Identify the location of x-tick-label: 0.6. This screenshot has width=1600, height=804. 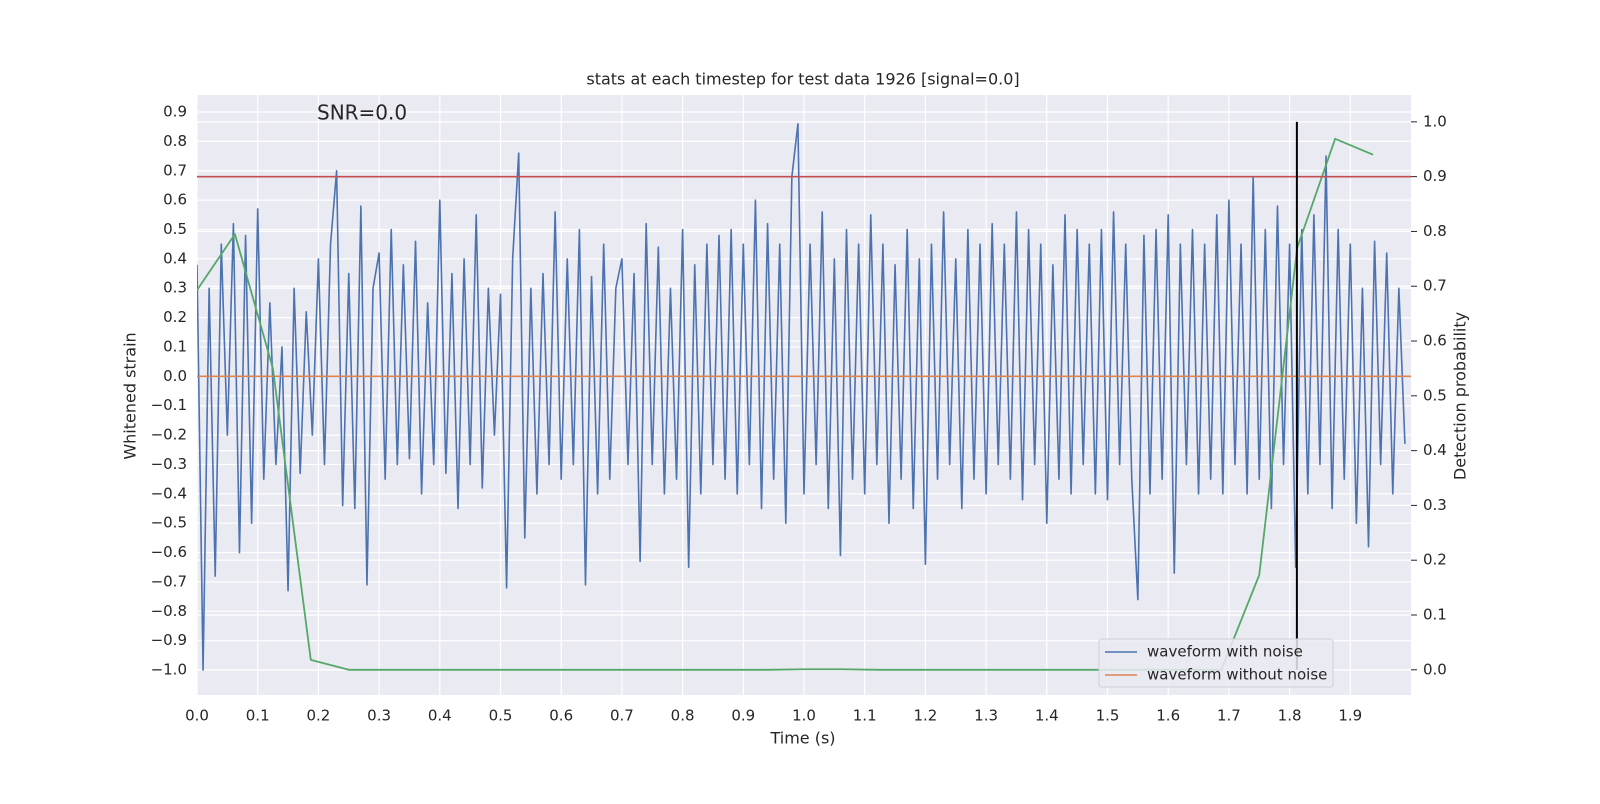
(561, 716).